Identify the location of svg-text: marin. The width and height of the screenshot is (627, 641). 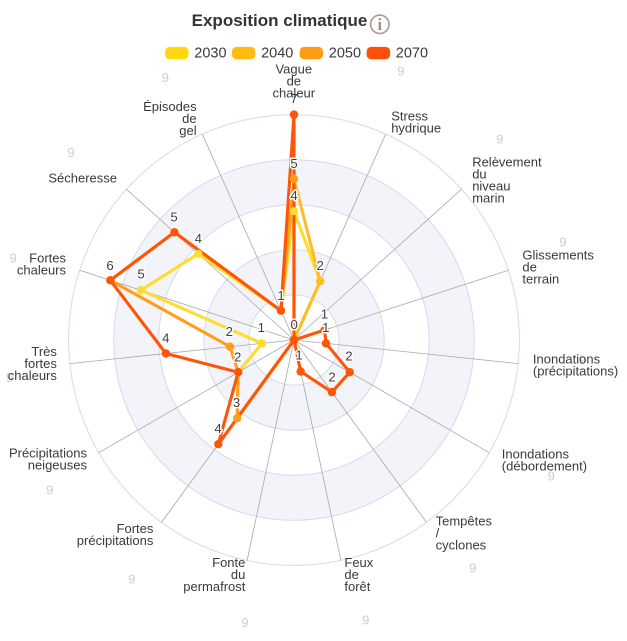
(488, 197).